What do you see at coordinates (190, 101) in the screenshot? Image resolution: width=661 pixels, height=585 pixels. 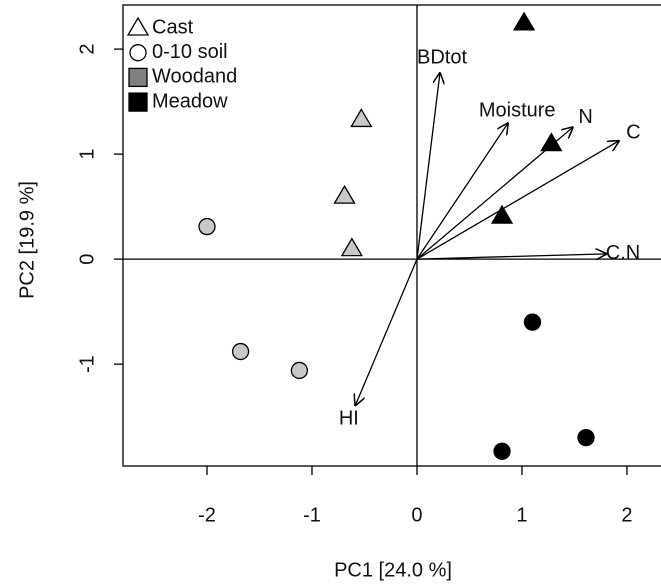 I see `legend-label: Meadow` at bounding box center [190, 101].